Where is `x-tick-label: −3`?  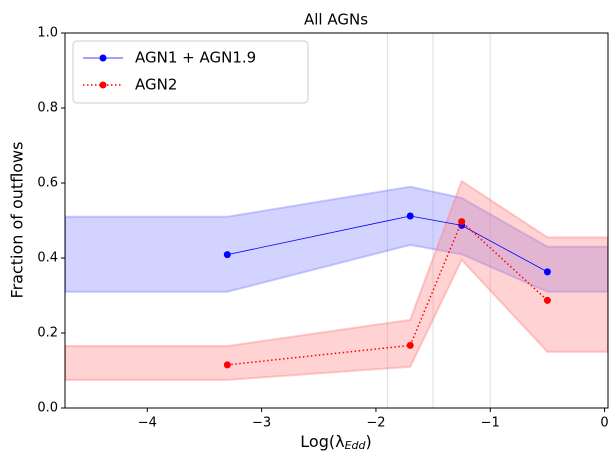 x-tick-label: −3 is located at coordinates (261, 423).